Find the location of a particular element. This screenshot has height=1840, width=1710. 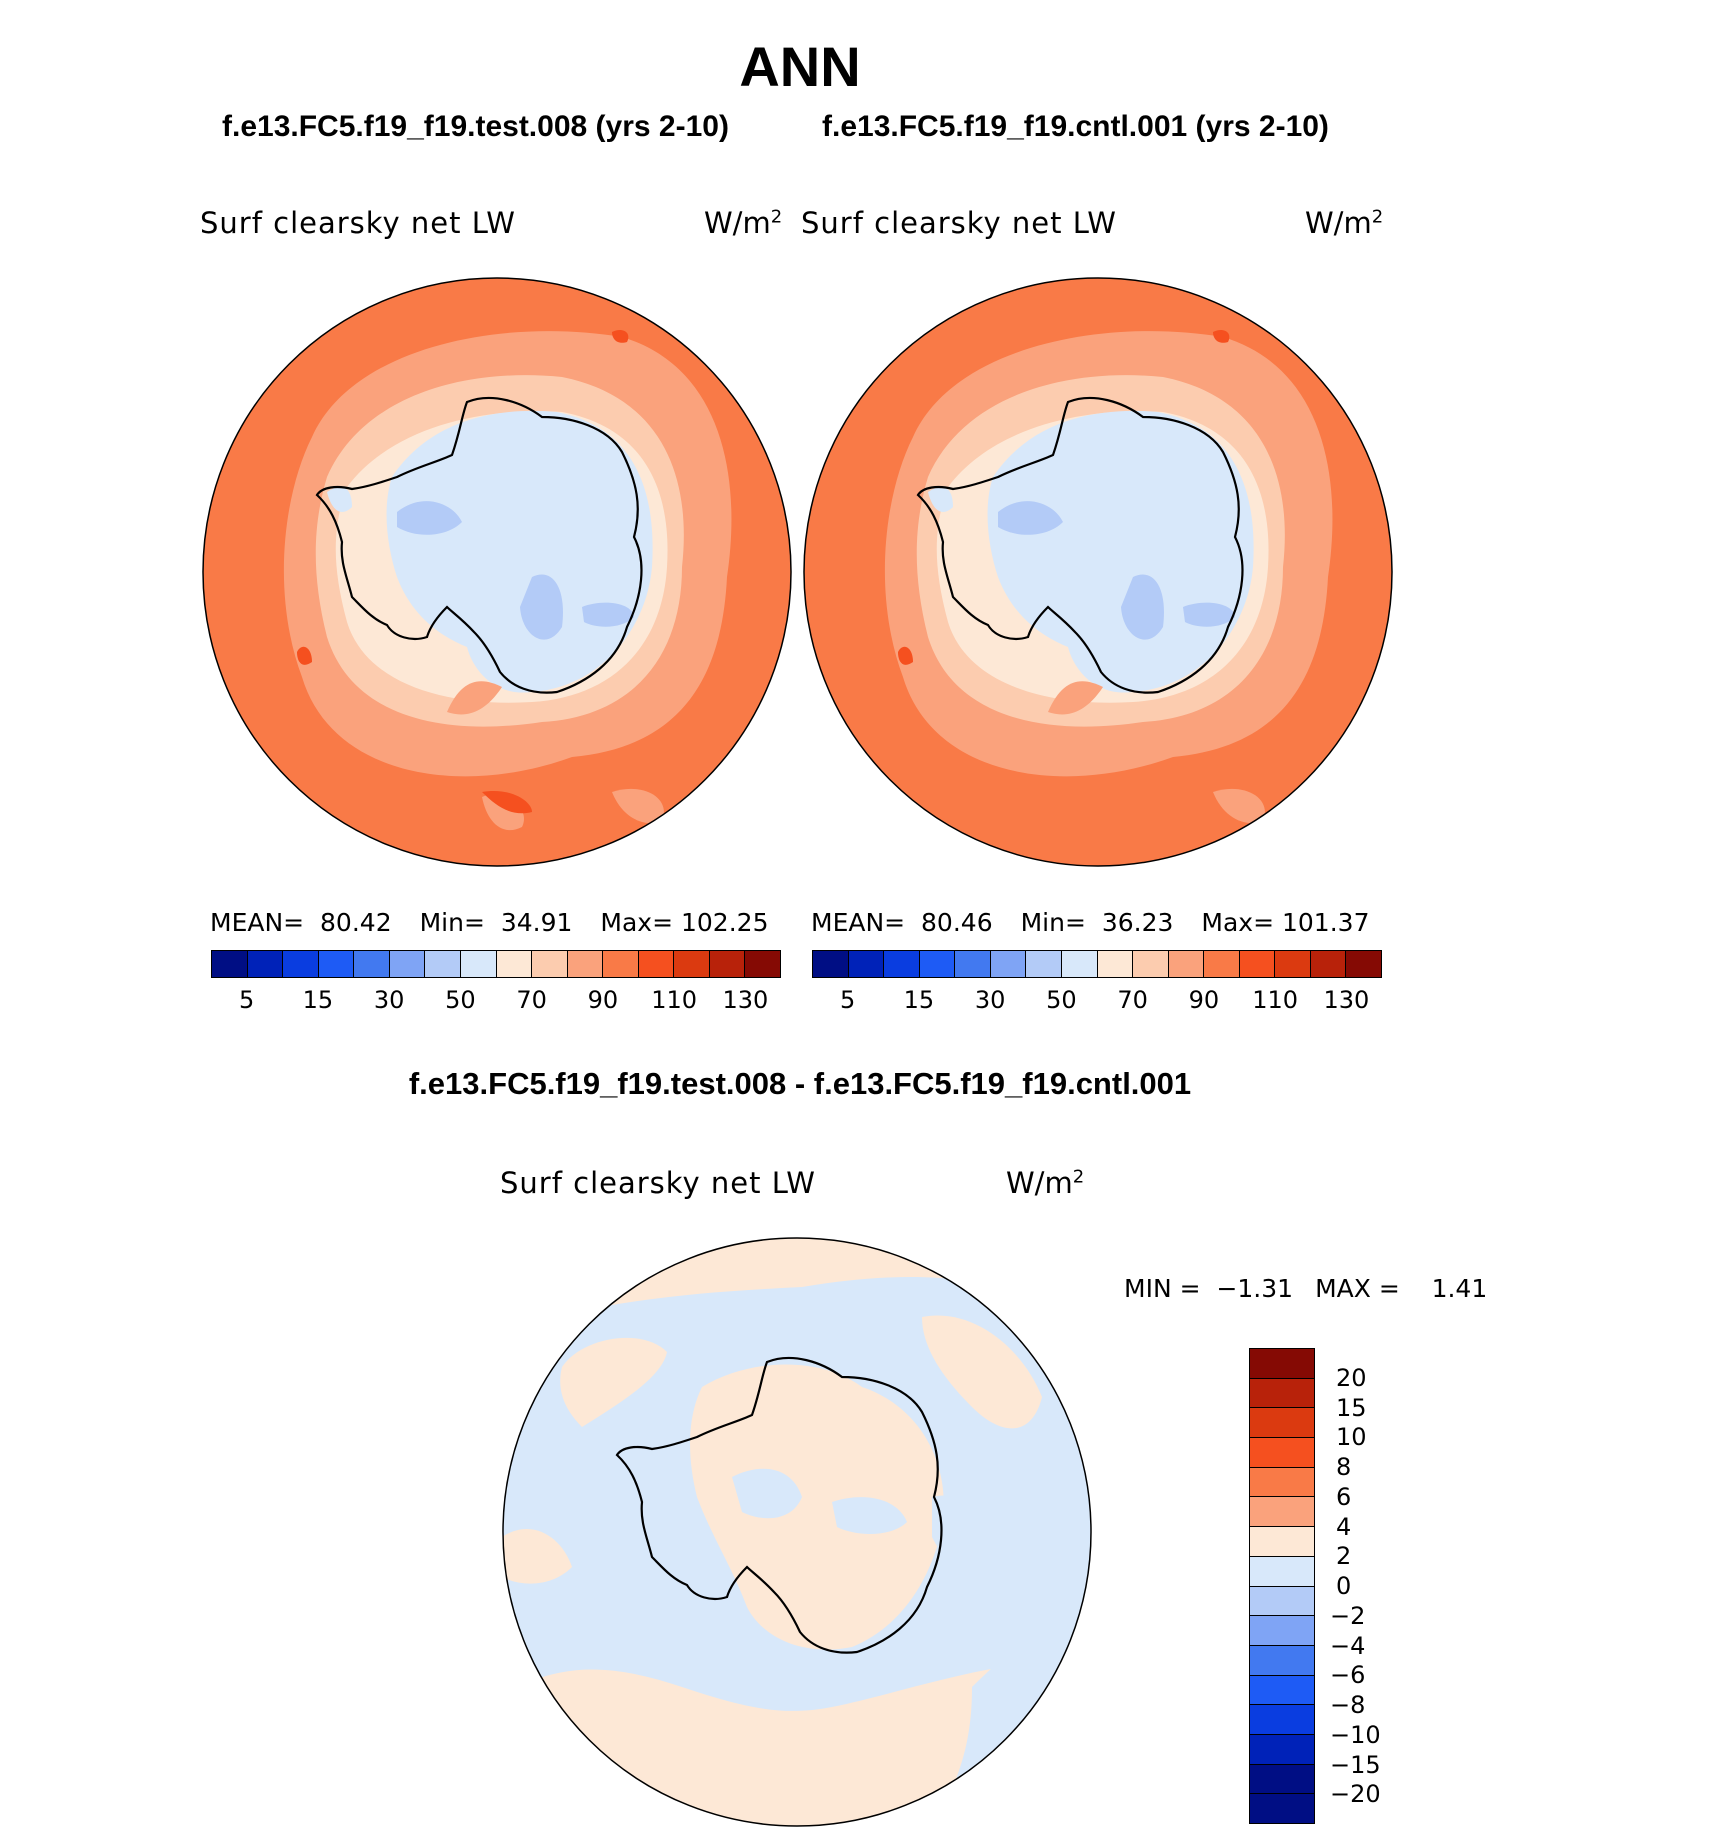

diff-polar-map is located at coordinates (797, 1532).